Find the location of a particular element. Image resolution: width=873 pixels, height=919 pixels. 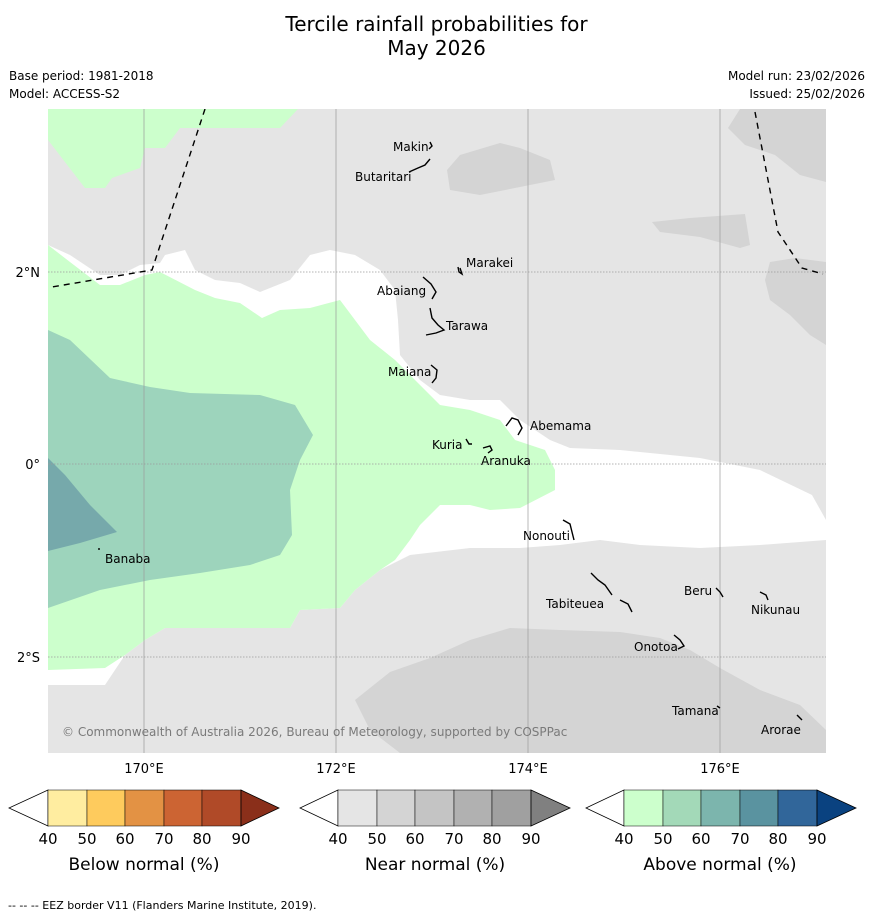

abemama-island is located at coordinates (514, 426).